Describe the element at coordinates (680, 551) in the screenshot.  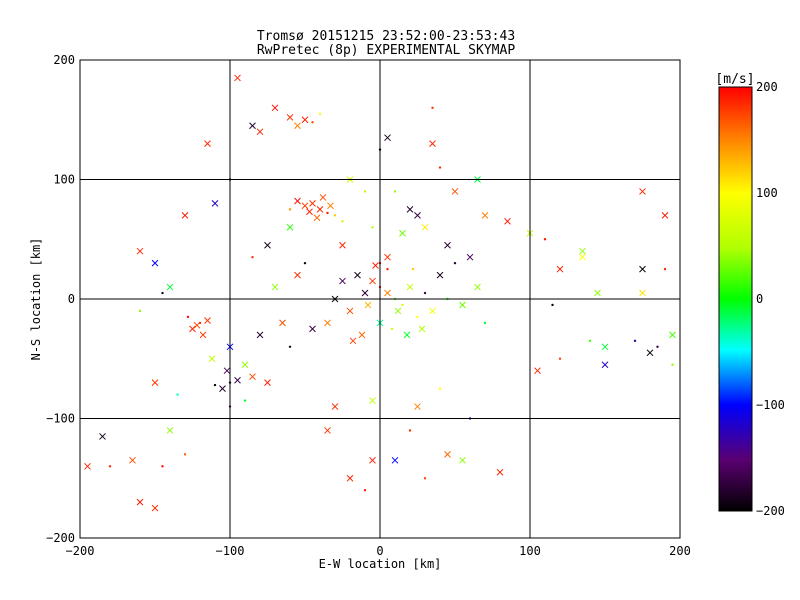
I see `x-tick-label: 200` at that location.